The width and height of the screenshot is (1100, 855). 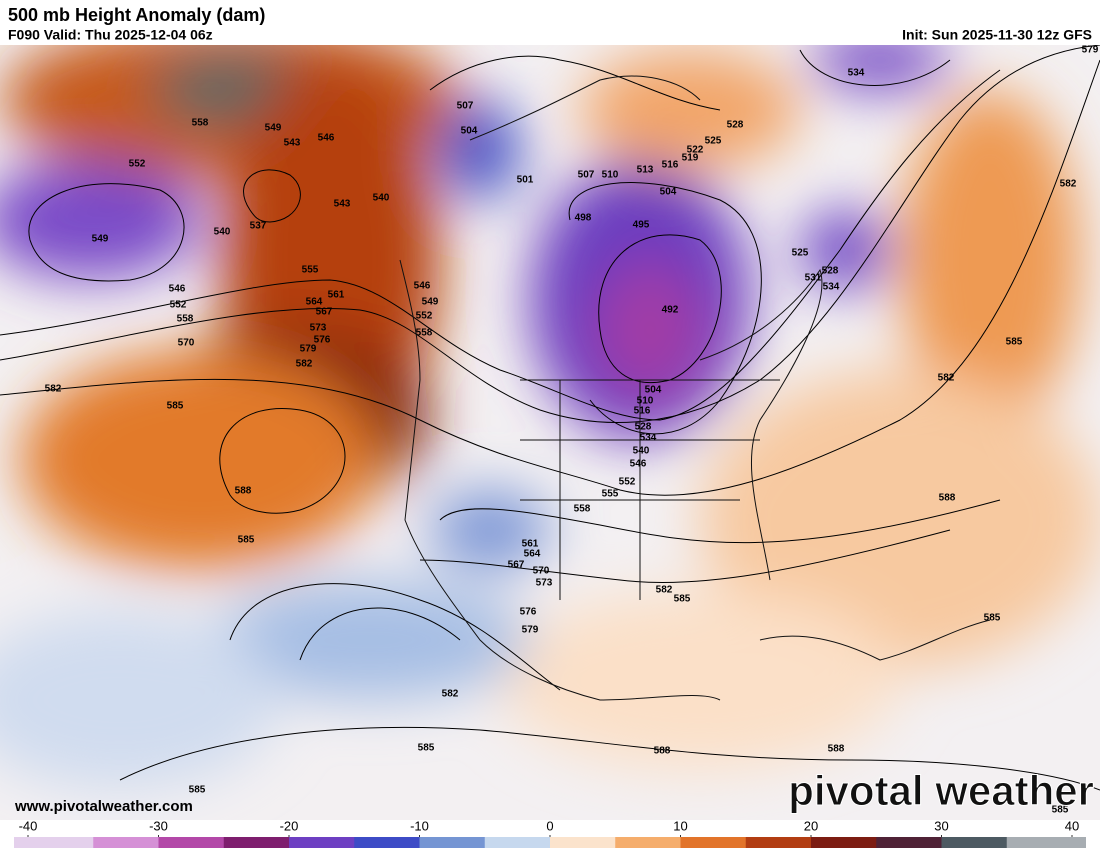 What do you see at coordinates (680, 825) in the screenshot?
I see `colorbar-tick-label: 10` at bounding box center [680, 825].